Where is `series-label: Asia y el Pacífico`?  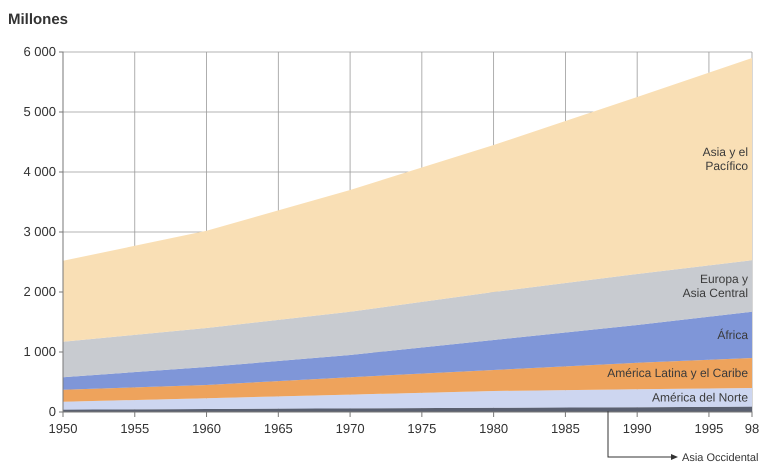
series-label: Asia y el Pacífico is located at coordinates (725, 159).